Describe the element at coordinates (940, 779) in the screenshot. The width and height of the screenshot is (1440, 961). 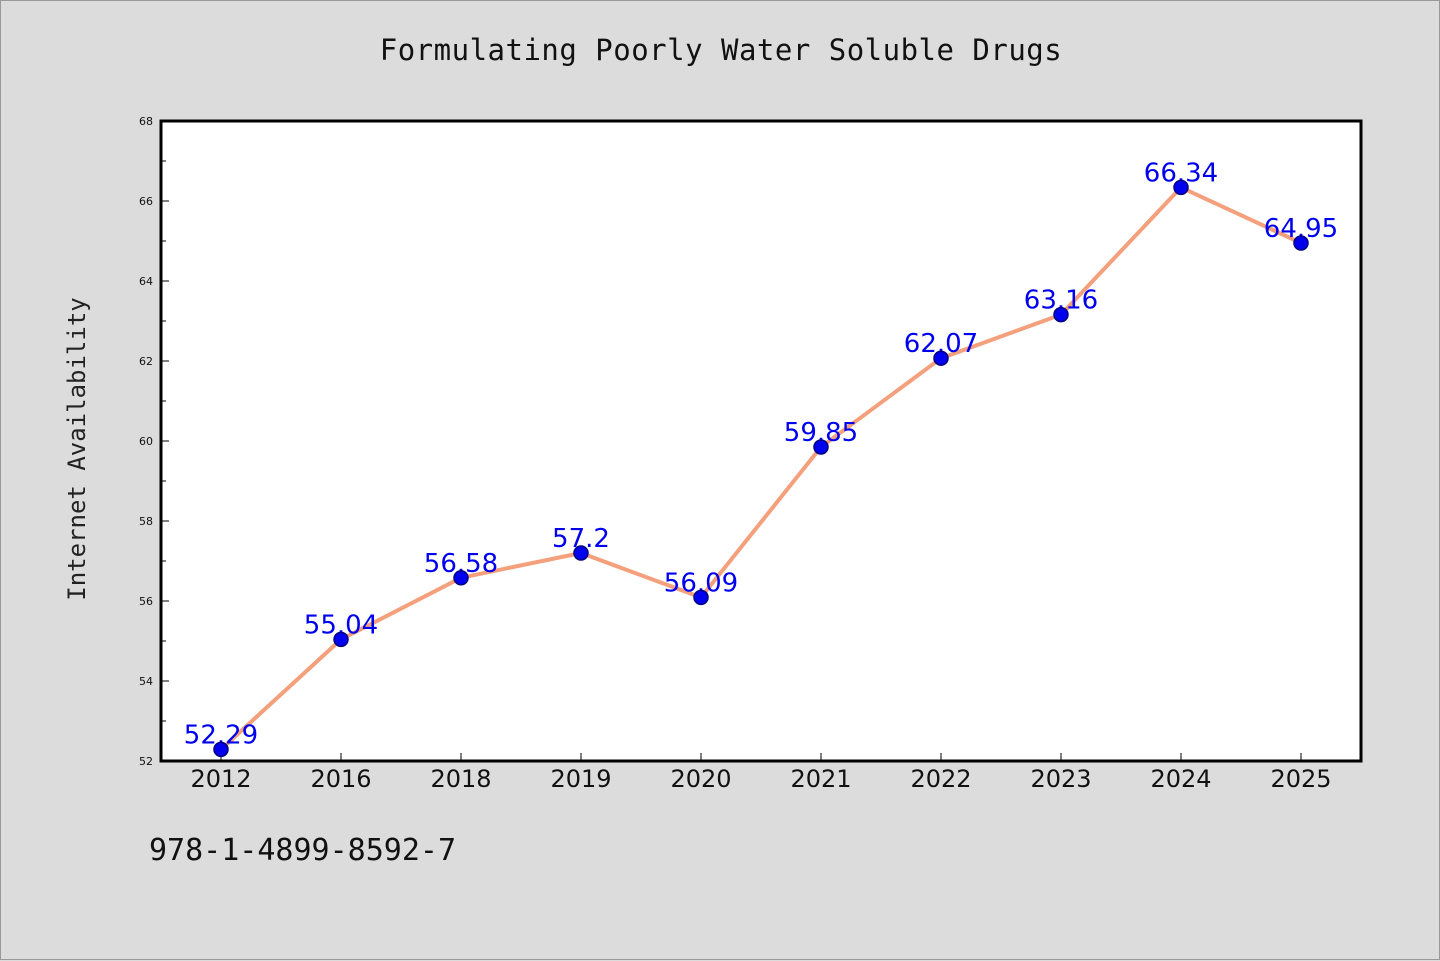
I see `x-tick-label: 2022` at that location.